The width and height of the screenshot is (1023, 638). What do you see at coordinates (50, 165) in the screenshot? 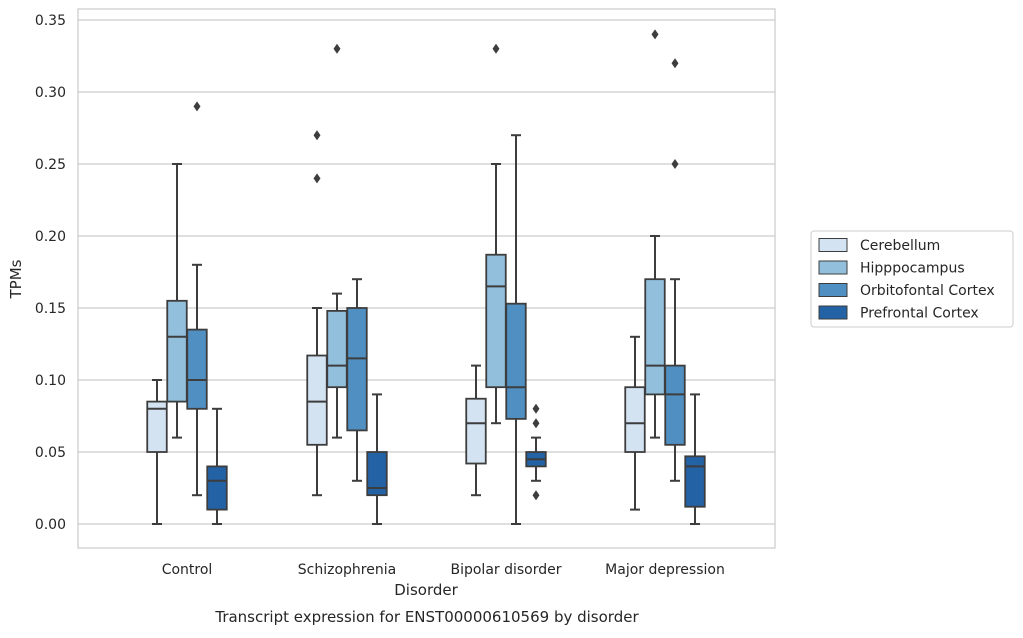
I see `y-tick-label: 0.25` at bounding box center [50, 165].